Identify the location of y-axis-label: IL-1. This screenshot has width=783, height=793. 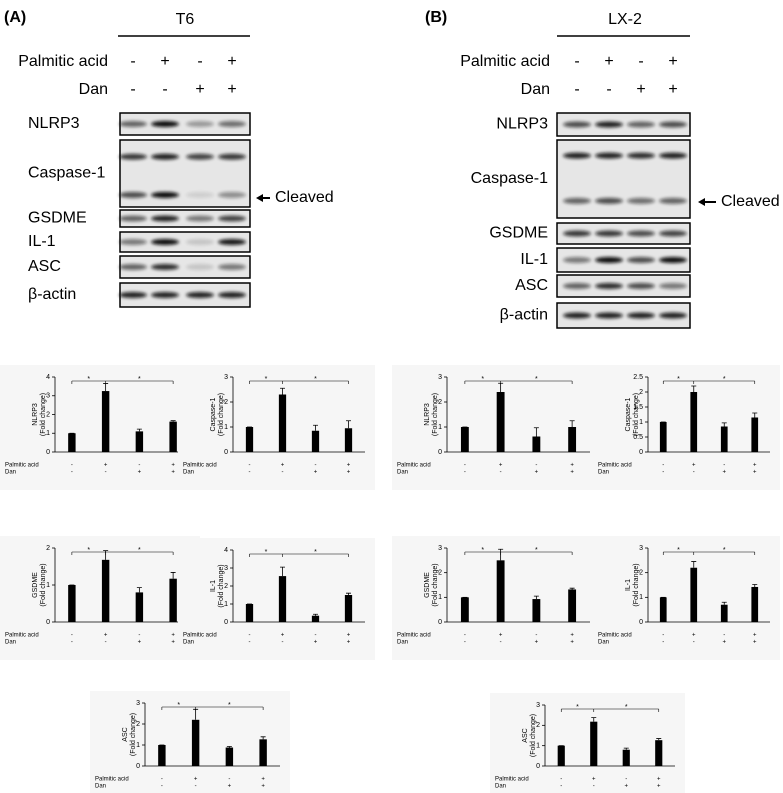
(628, 585).